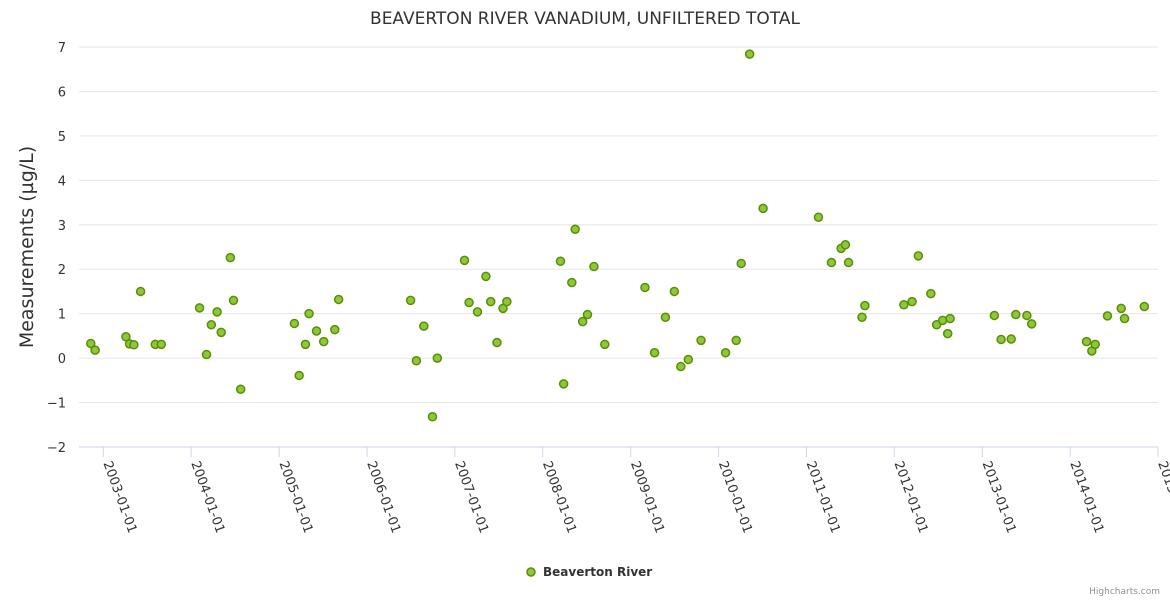 This screenshot has width=1170, height=600. Describe the element at coordinates (471, 497) in the screenshot. I see `x-tick-label: 2007-01-01` at that location.